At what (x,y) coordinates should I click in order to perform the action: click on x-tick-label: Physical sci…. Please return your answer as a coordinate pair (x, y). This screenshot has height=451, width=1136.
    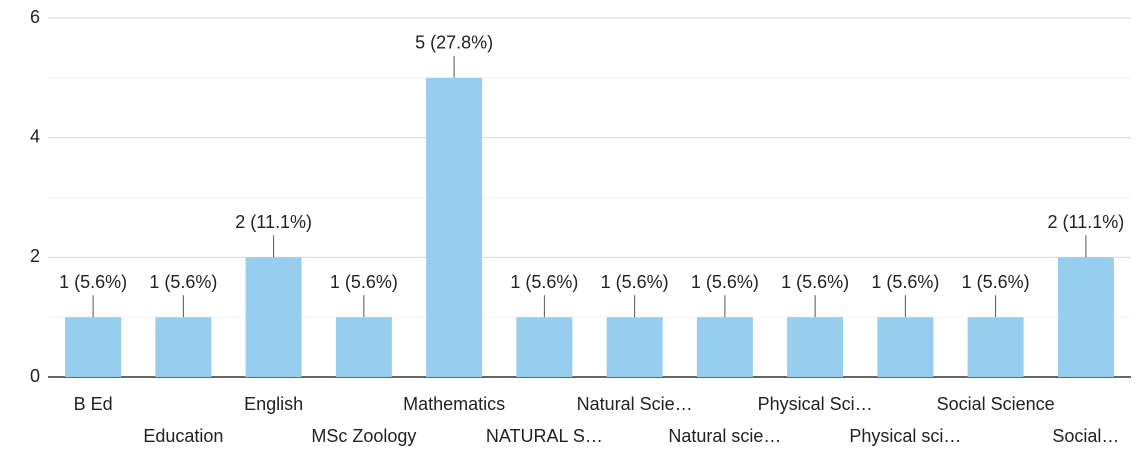
    Looking at the image, I should click on (905, 436).